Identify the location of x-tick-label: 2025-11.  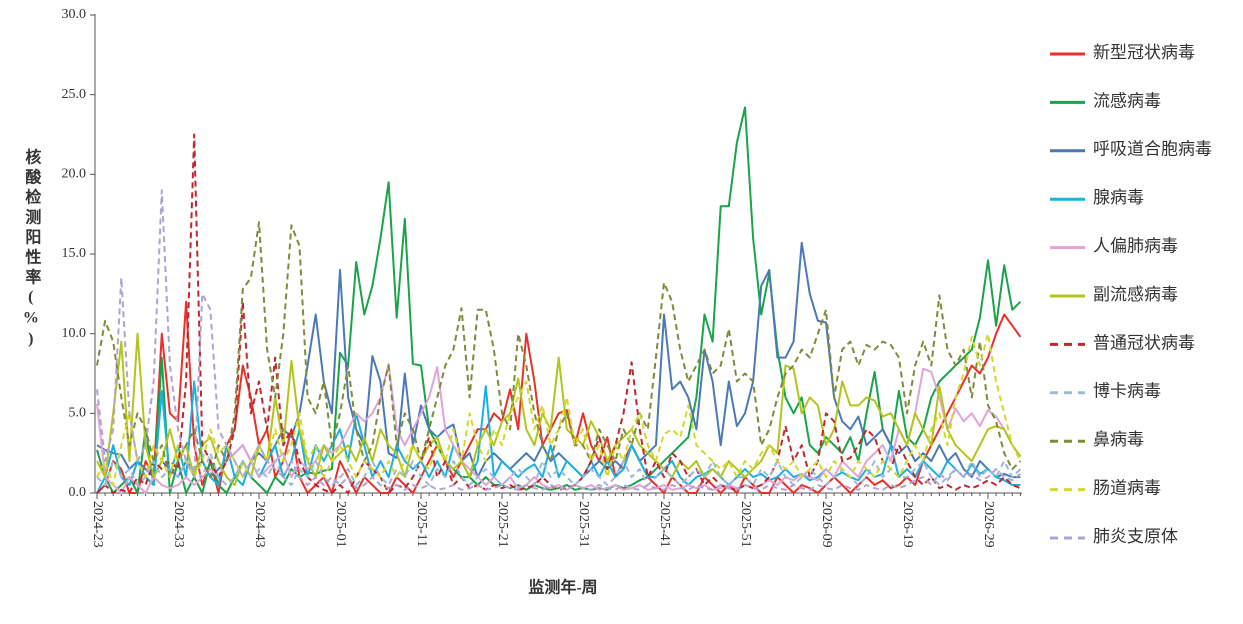
(421, 524).